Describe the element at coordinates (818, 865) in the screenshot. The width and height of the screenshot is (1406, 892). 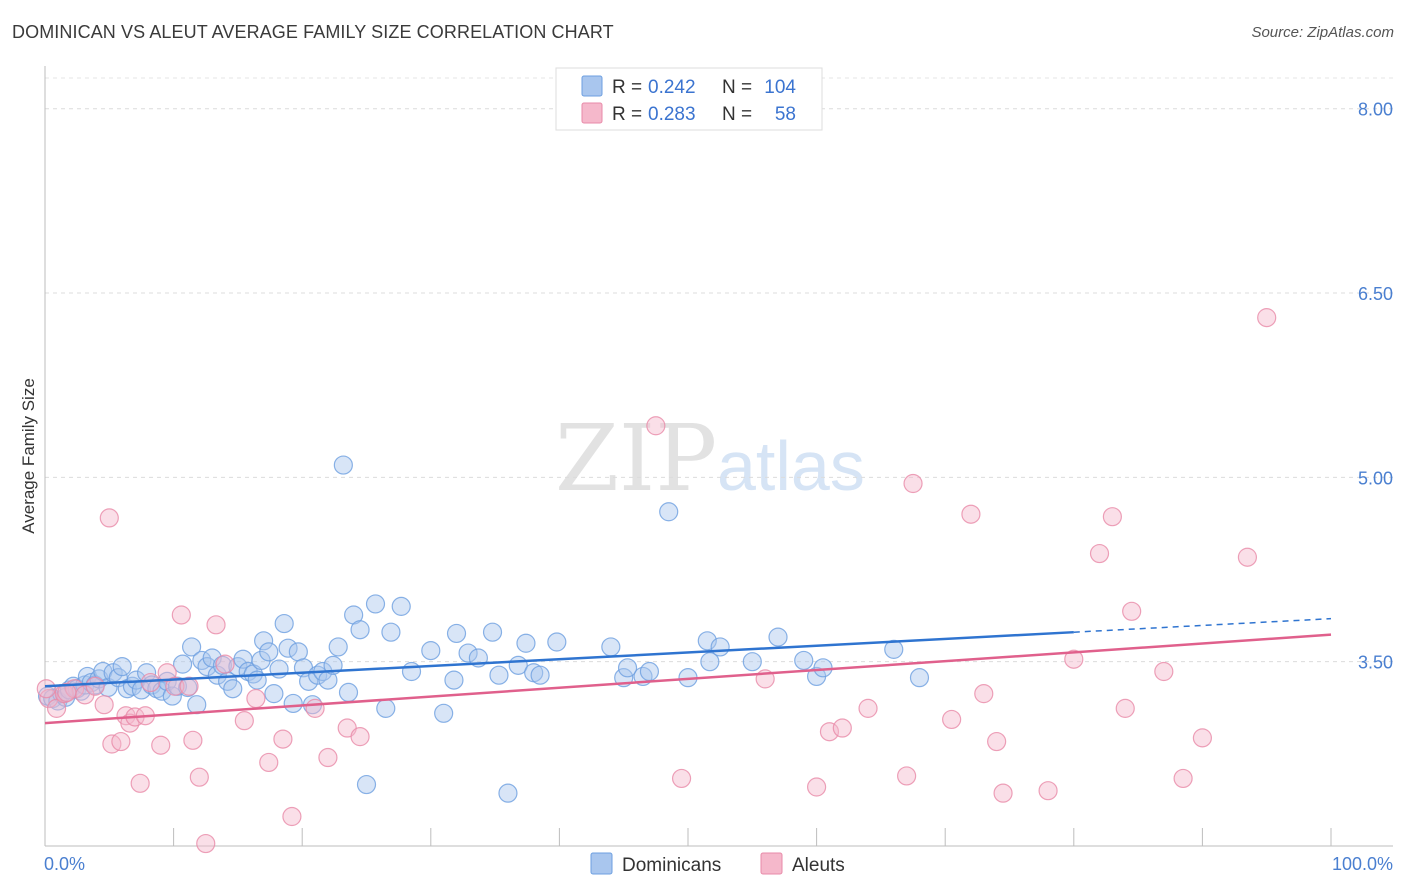
I see `bottom-legend-label-aleuts: Aleuts` at that location.